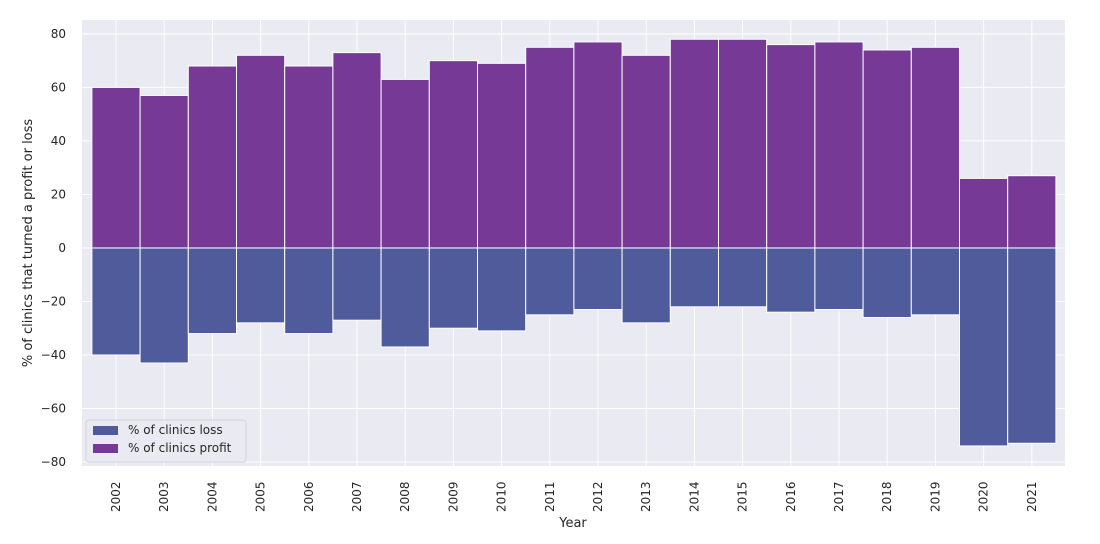 Image resolution: width=1100 pixels, height=544 pixels. Describe the element at coordinates (105, 448) in the screenshot. I see `legend-swatch-profit` at that location.